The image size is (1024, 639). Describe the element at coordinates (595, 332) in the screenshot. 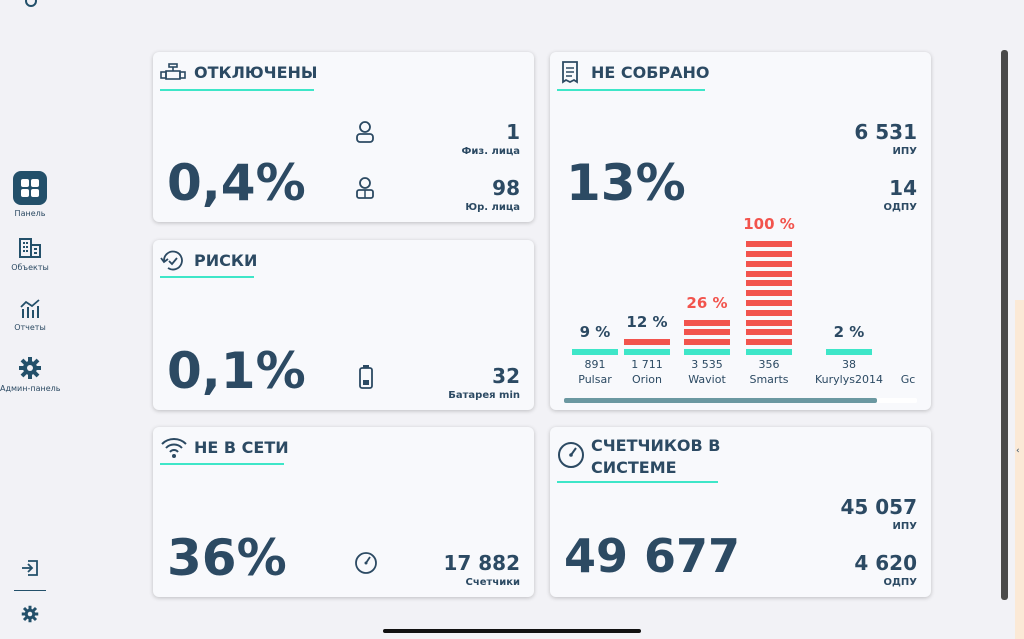

I see `bar-percent-label: 9 %` at that location.